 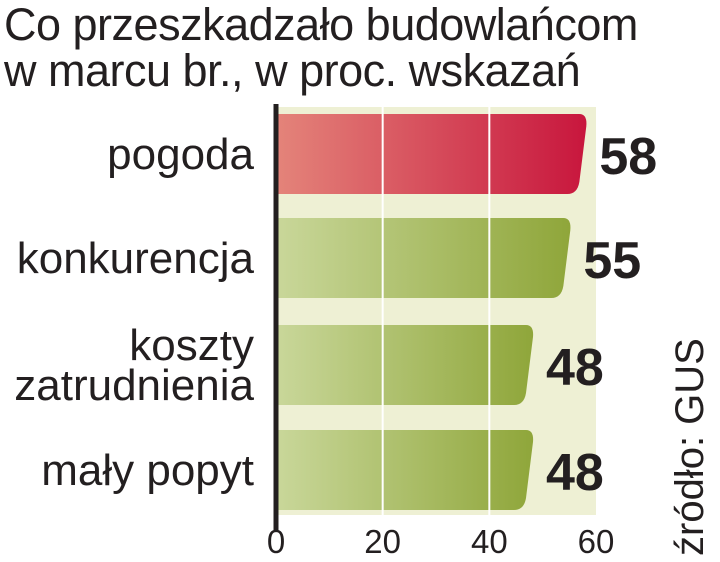 What do you see at coordinates (321, 25) in the screenshot?
I see `title-line-1: Co przeszkadzało budowlańcom` at bounding box center [321, 25].